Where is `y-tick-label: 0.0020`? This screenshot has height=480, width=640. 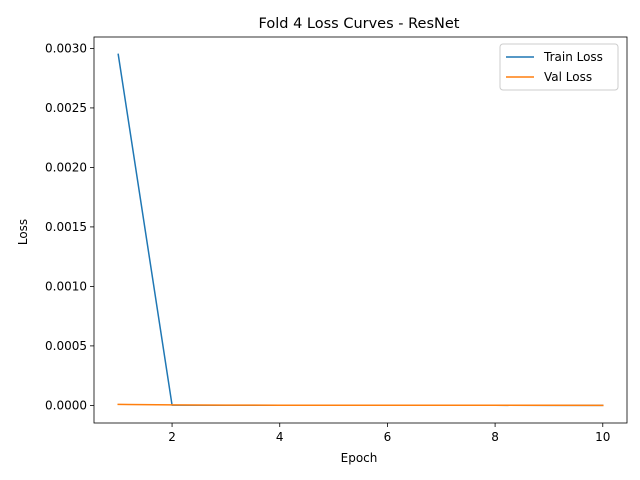
y-tick-label: 0.0020 is located at coordinates (66, 167).